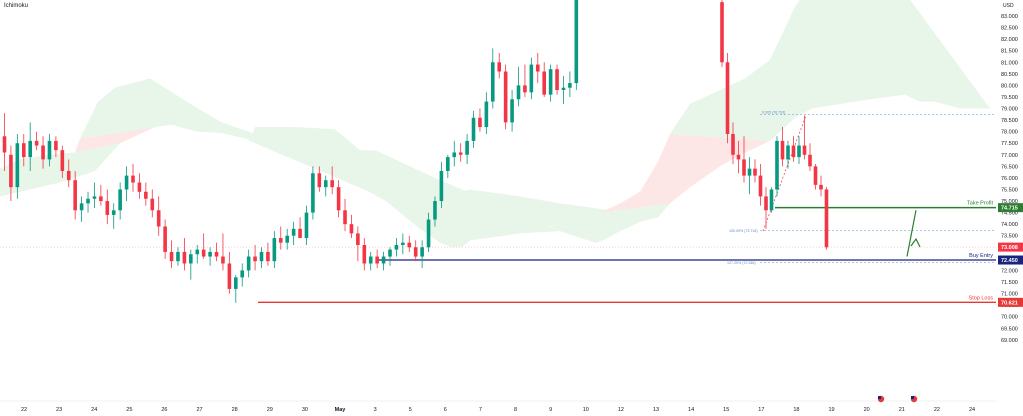  I want to click on x-tick-label: 10, so click(586, 410).